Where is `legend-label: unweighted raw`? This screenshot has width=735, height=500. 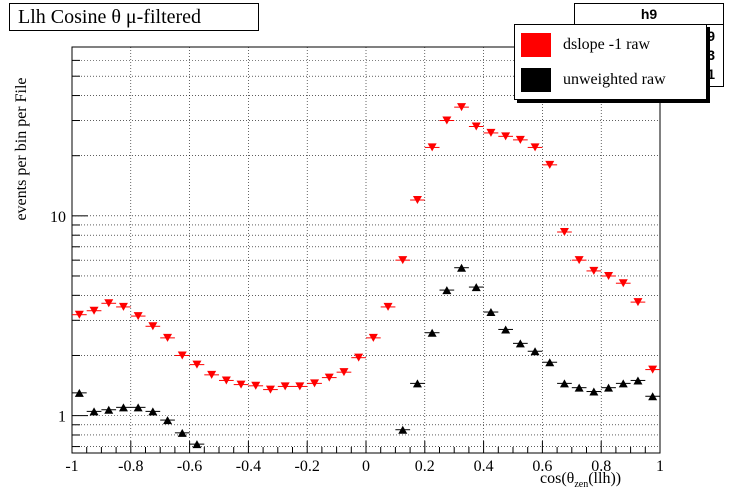 legend-label: unweighted raw is located at coordinates (614, 79).